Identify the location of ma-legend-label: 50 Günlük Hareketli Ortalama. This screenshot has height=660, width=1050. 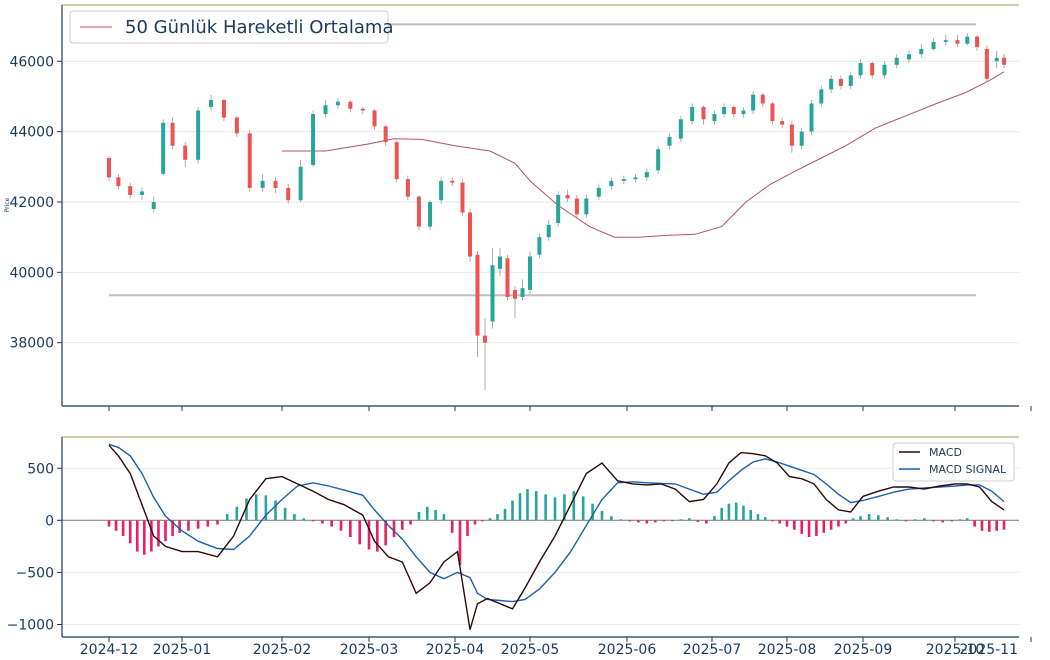
(259, 27).